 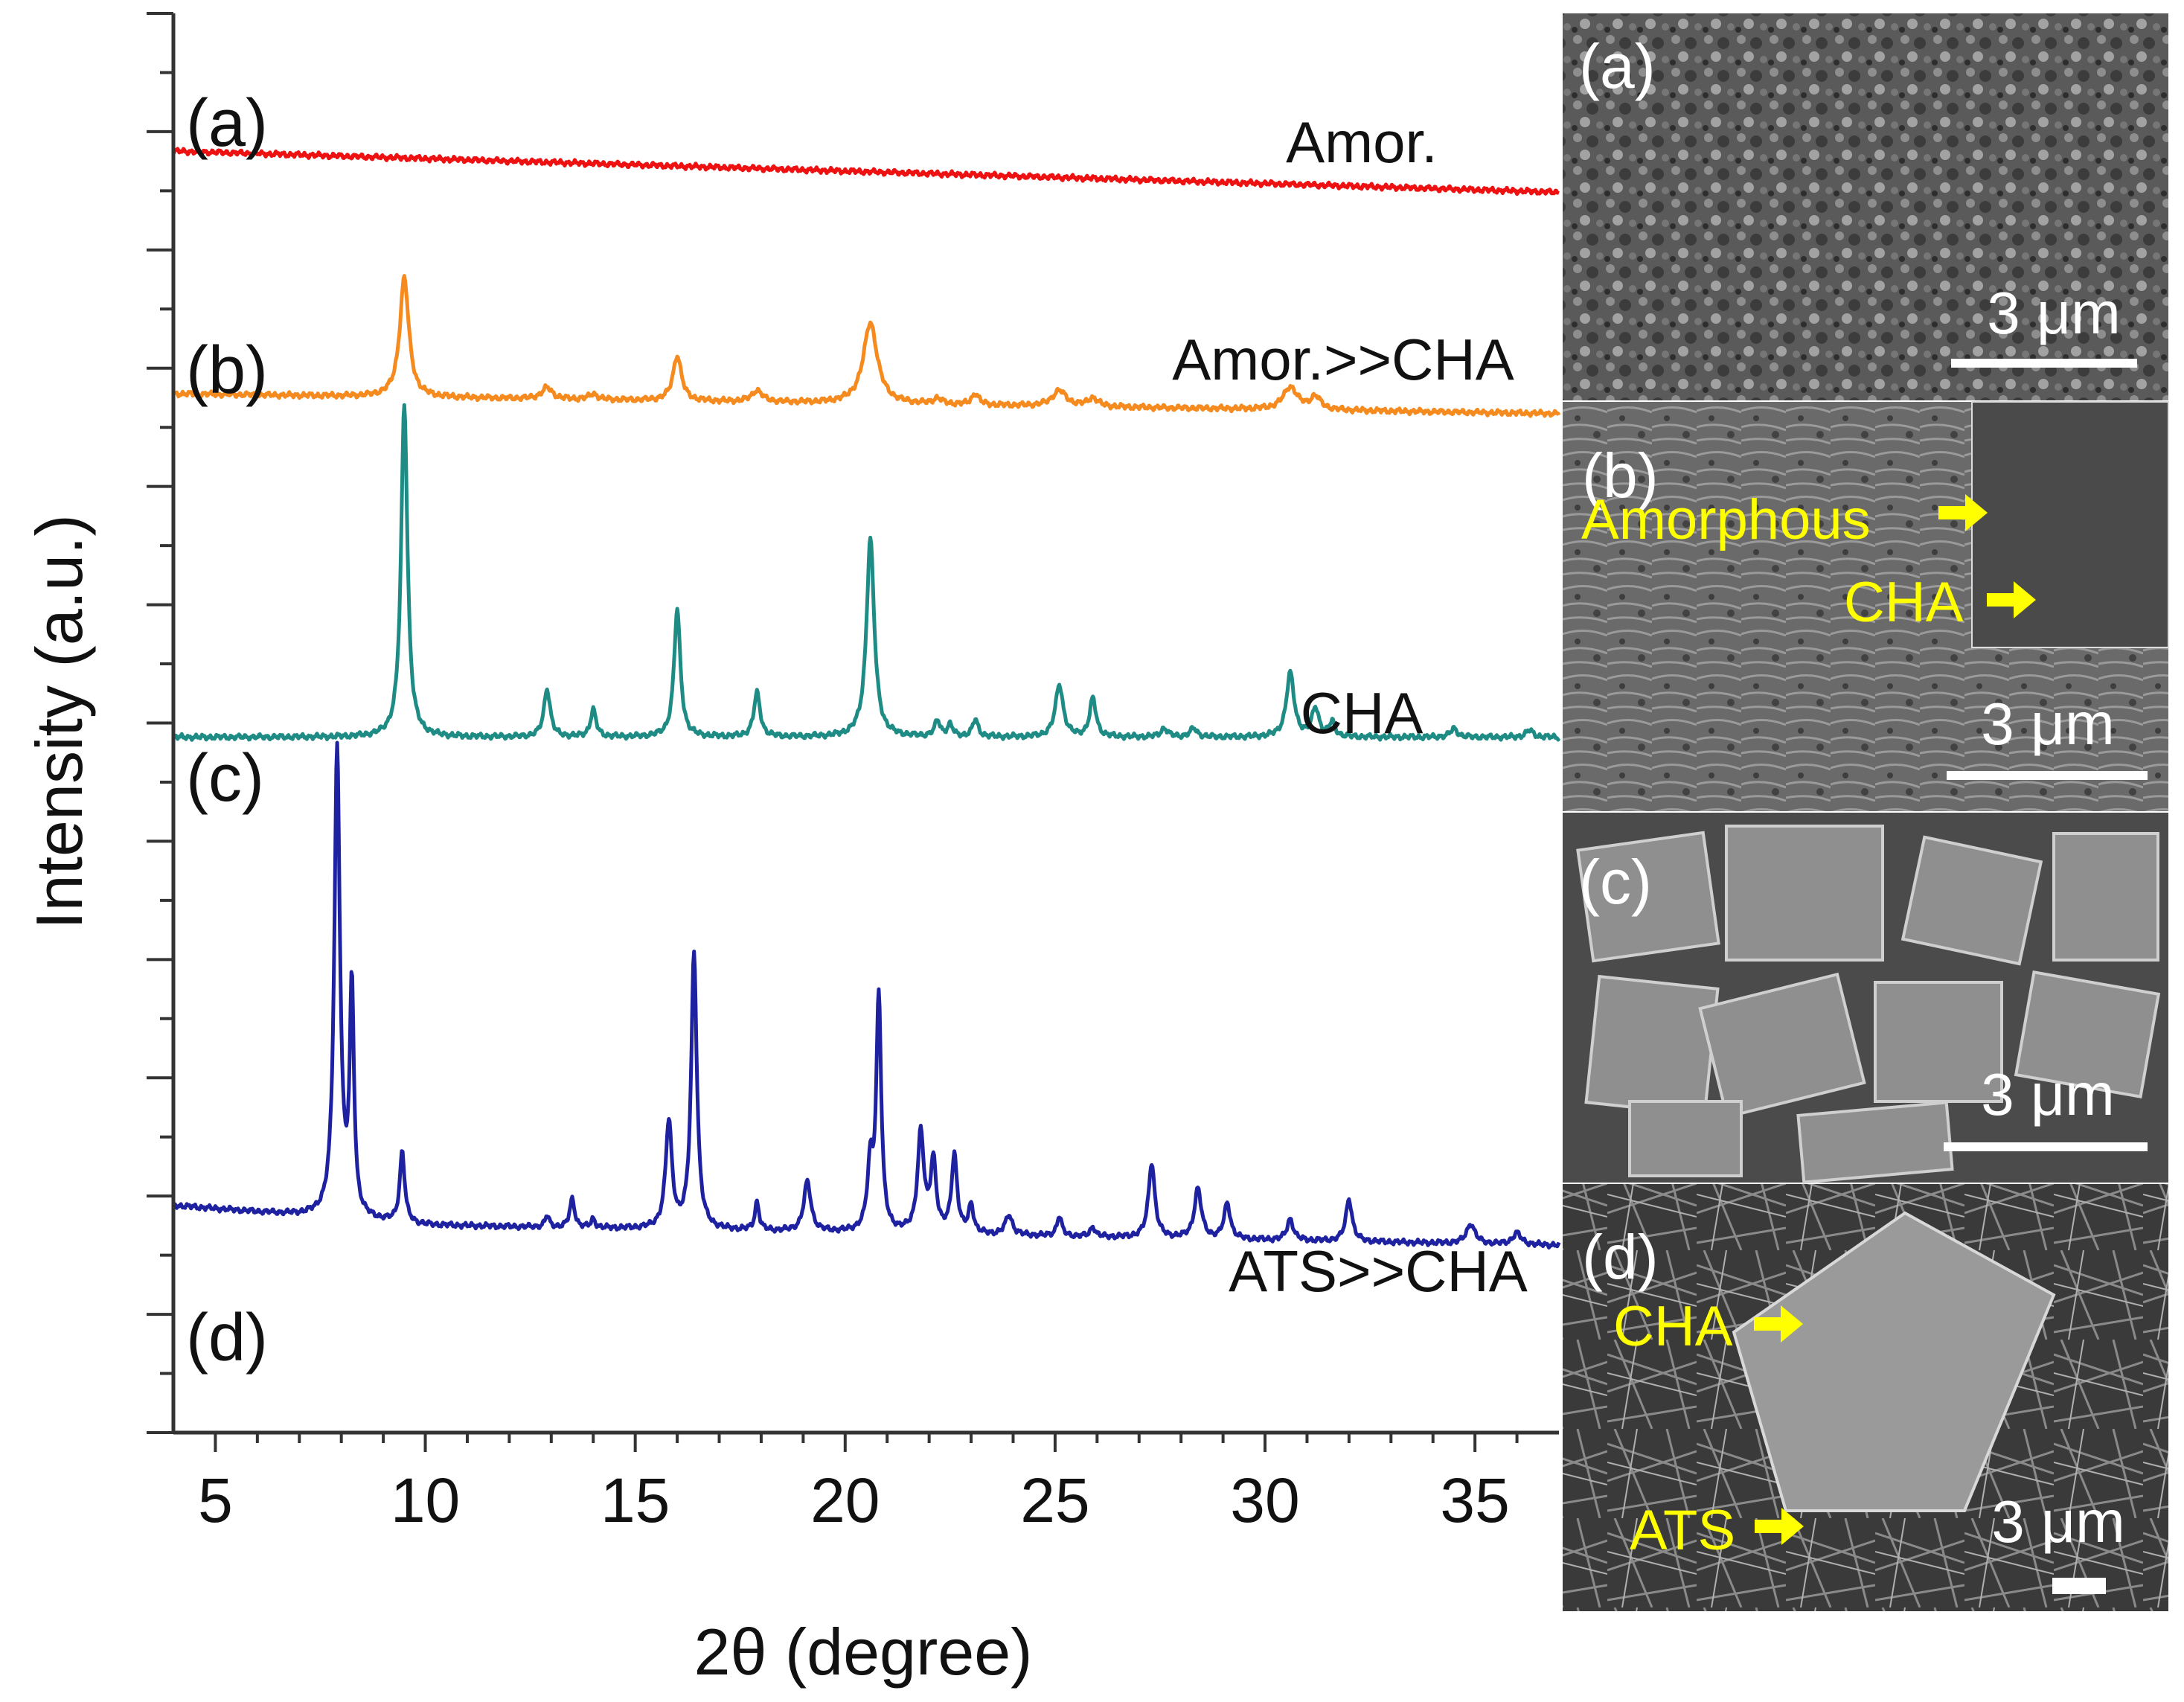 What do you see at coordinates (2047, 724) in the screenshot?
I see `scale-bar-label-b: 3 μm` at bounding box center [2047, 724].